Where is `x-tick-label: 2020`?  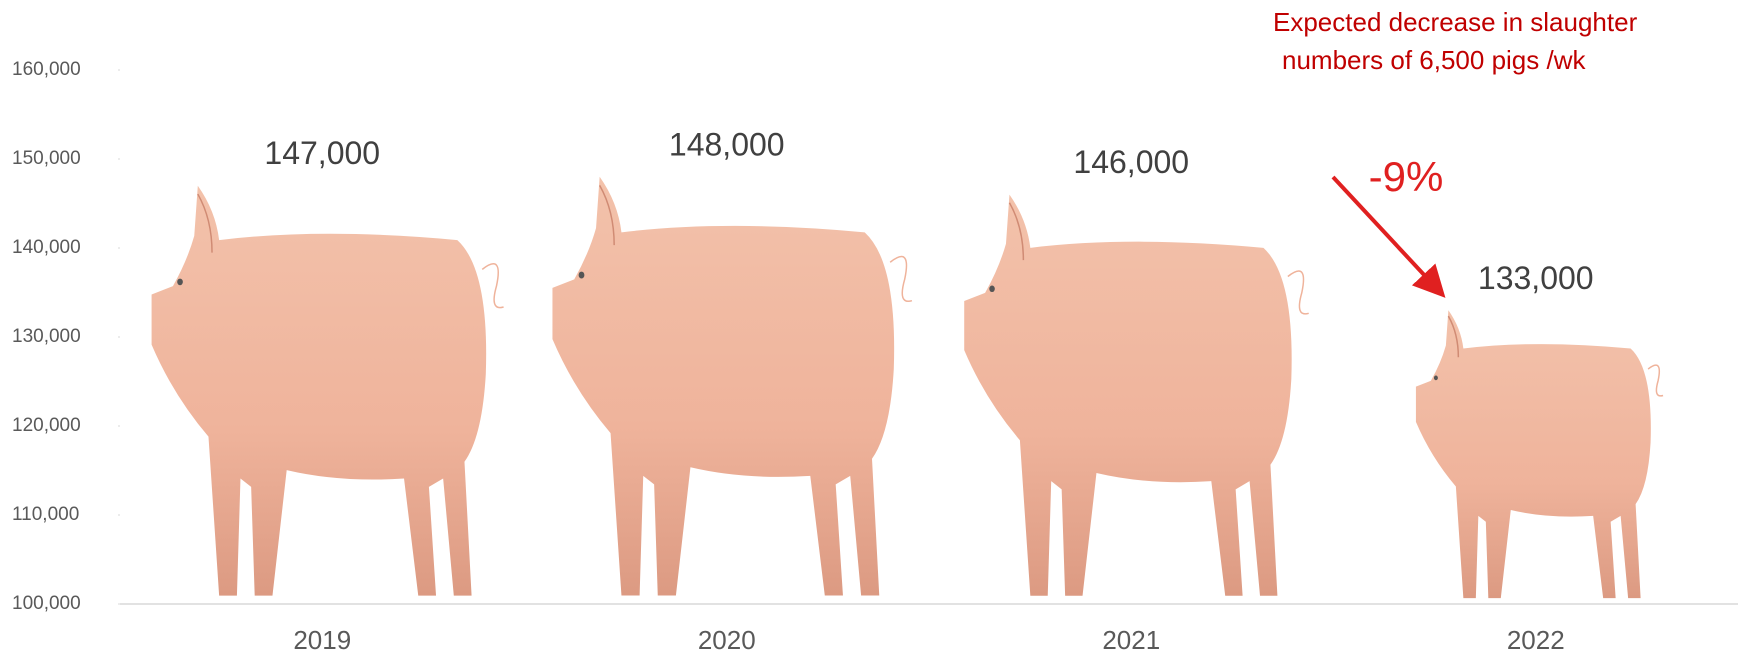 x-tick-label: 2020 is located at coordinates (727, 640).